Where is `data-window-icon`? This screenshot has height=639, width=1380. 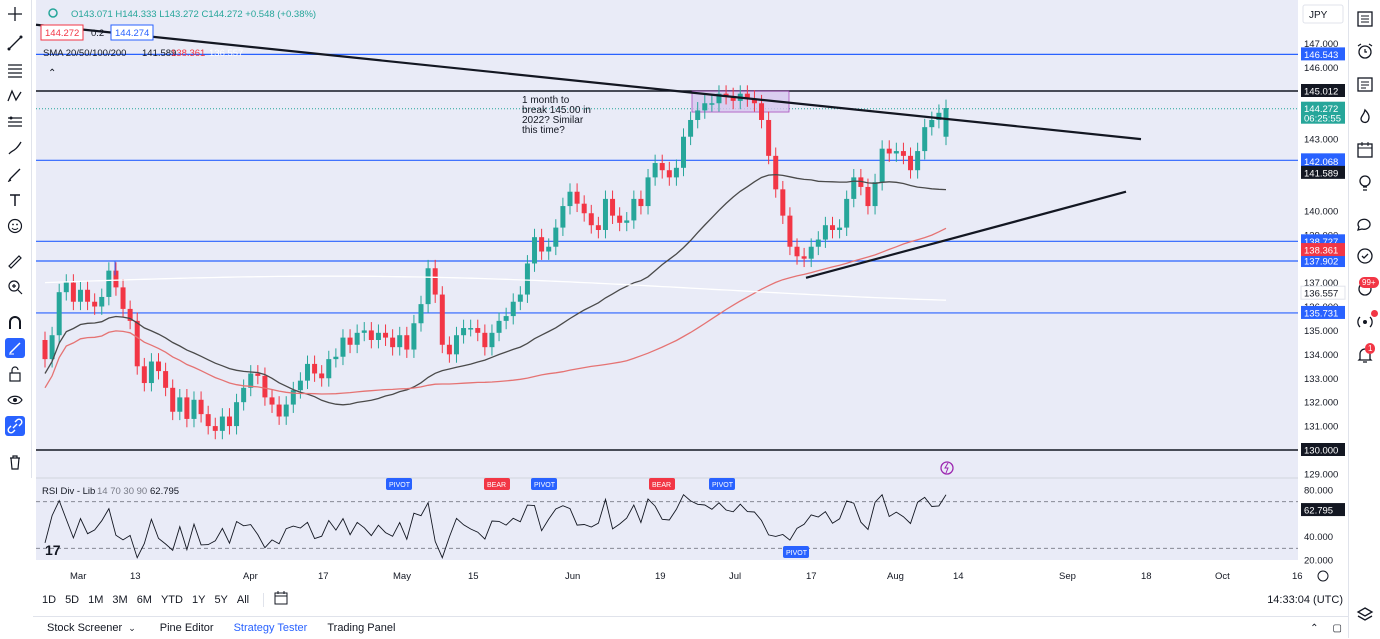 data-window-icon is located at coordinates (1365, 84).